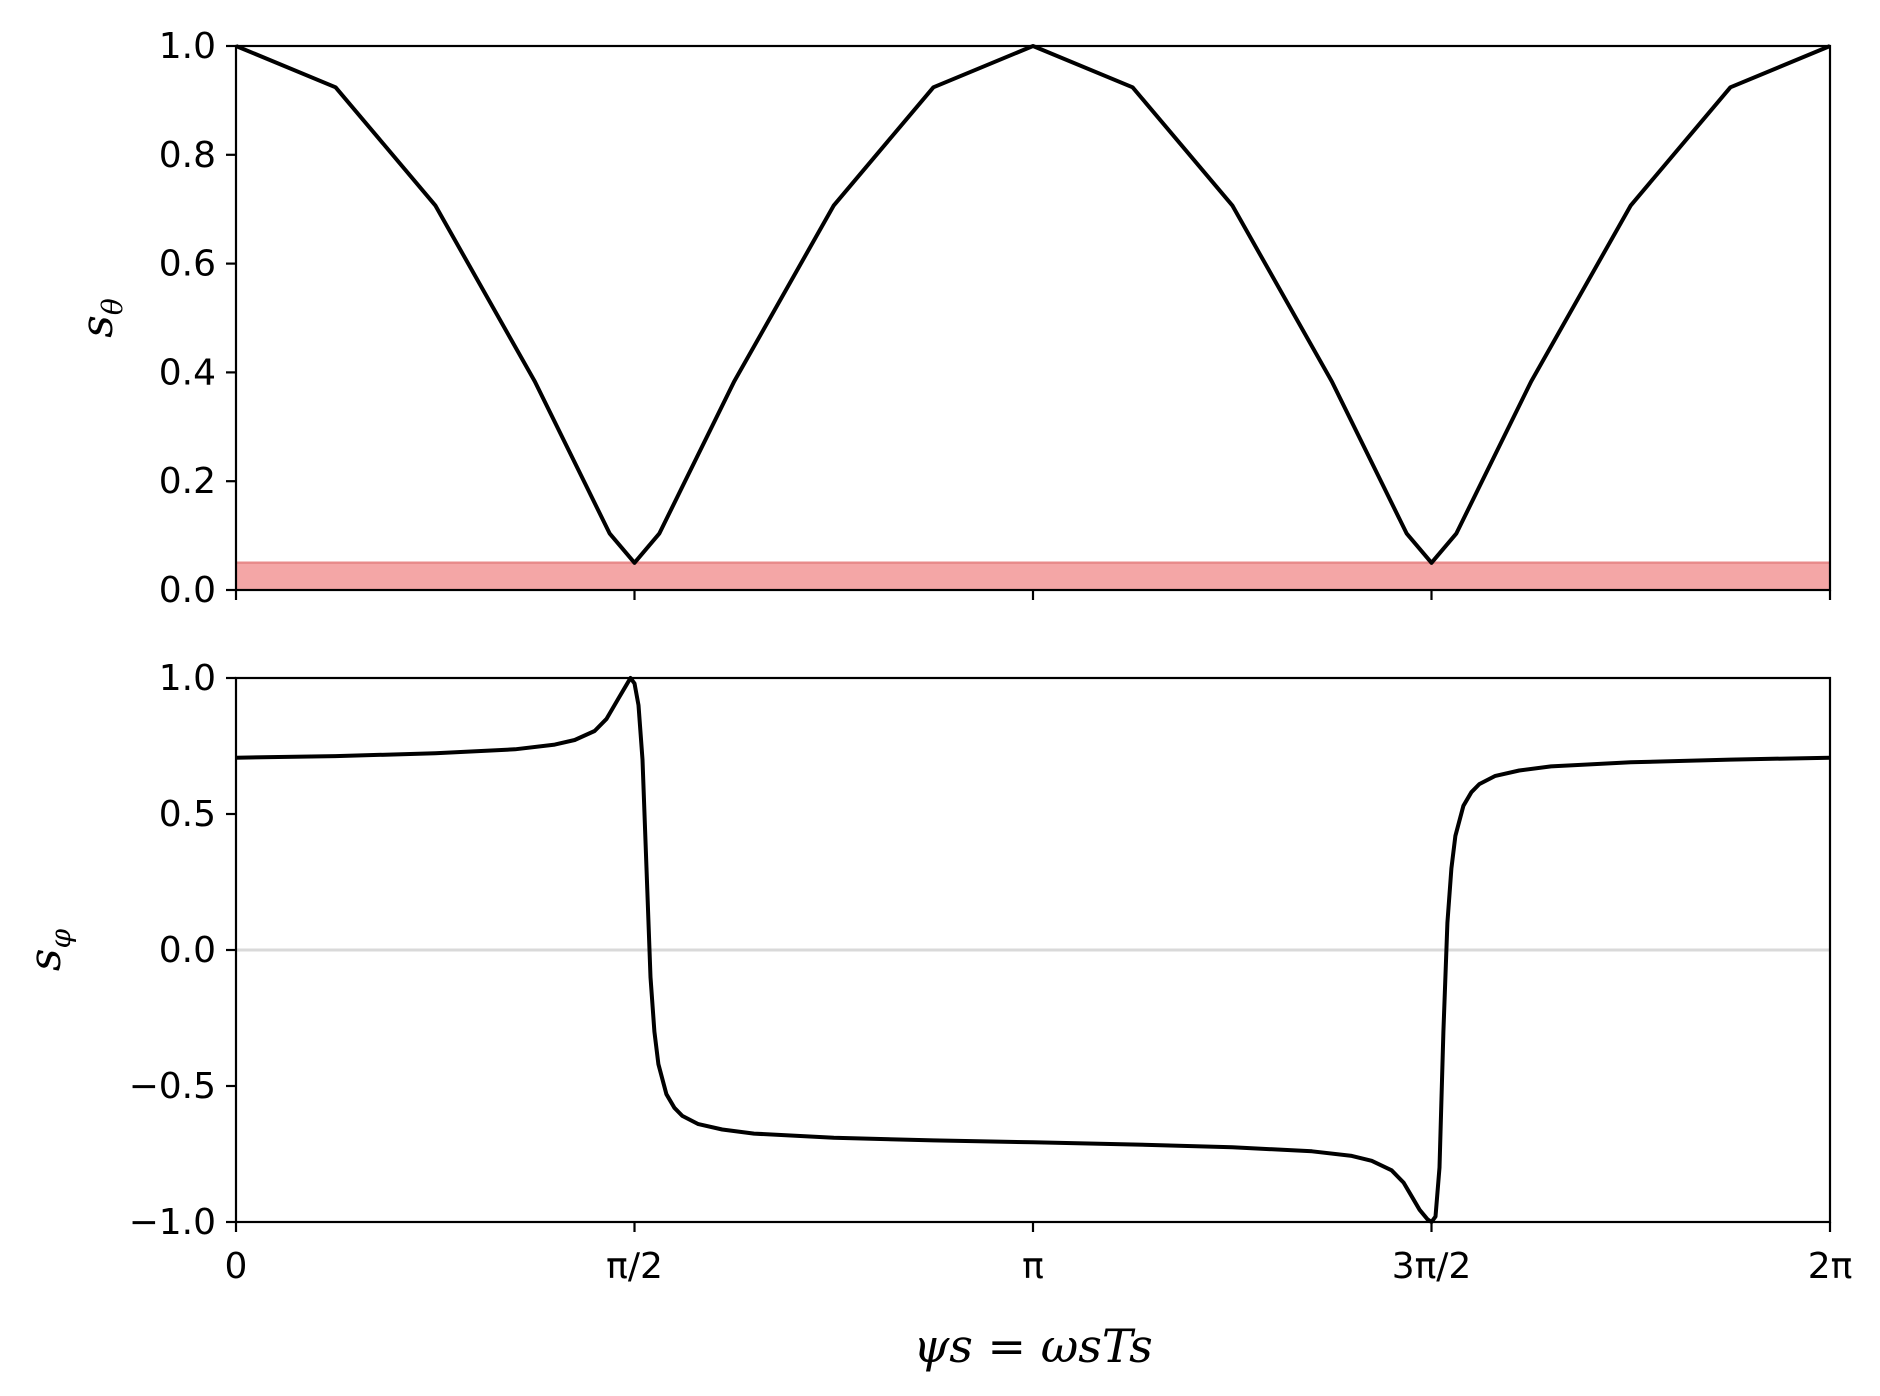 This screenshot has height=1396, width=1880. I want to click on y-tick-label: 0.2, so click(187, 481).